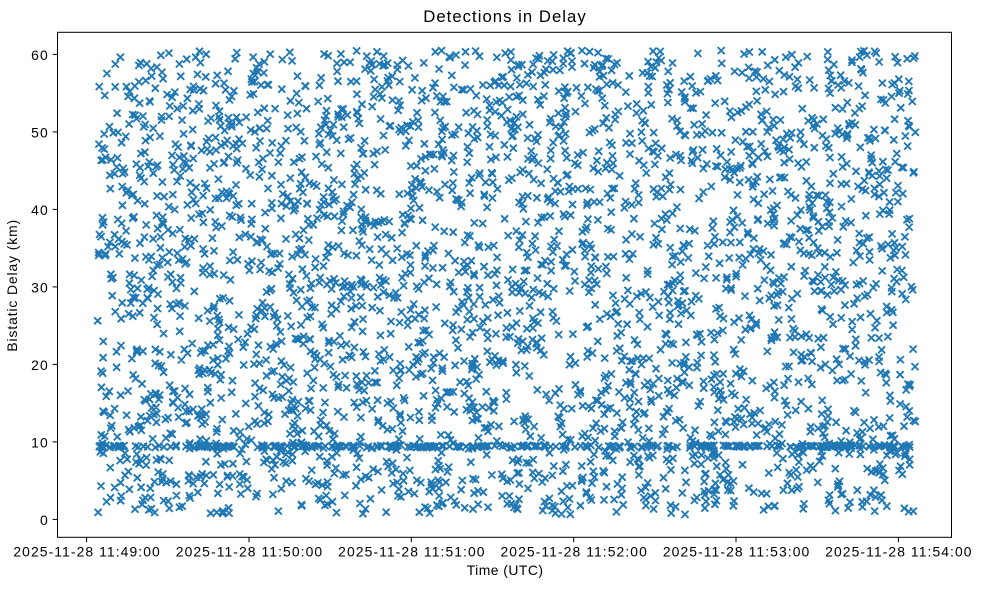 The height and width of the screenshot is (590, 981). What do you see at coordinates (505, 570) in the screenshot?
I see `svg-text: Time (UTC)` at bounding box center [505, 570].